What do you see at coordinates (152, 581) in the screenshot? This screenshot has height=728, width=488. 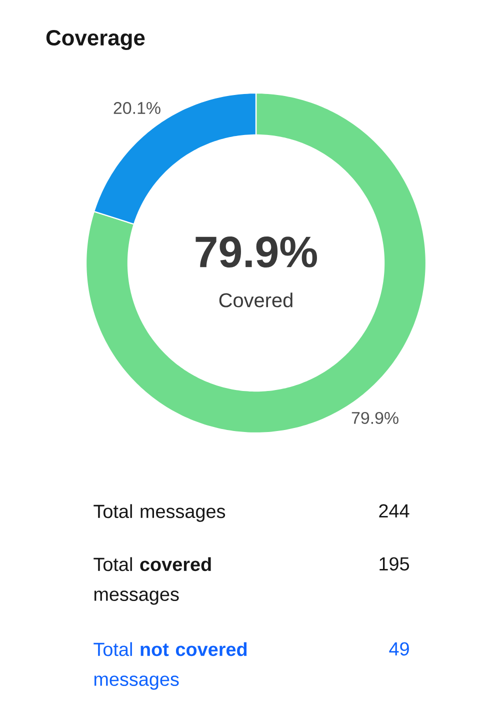 I see `text: Total covered messages` at bounding box center [152, 581].